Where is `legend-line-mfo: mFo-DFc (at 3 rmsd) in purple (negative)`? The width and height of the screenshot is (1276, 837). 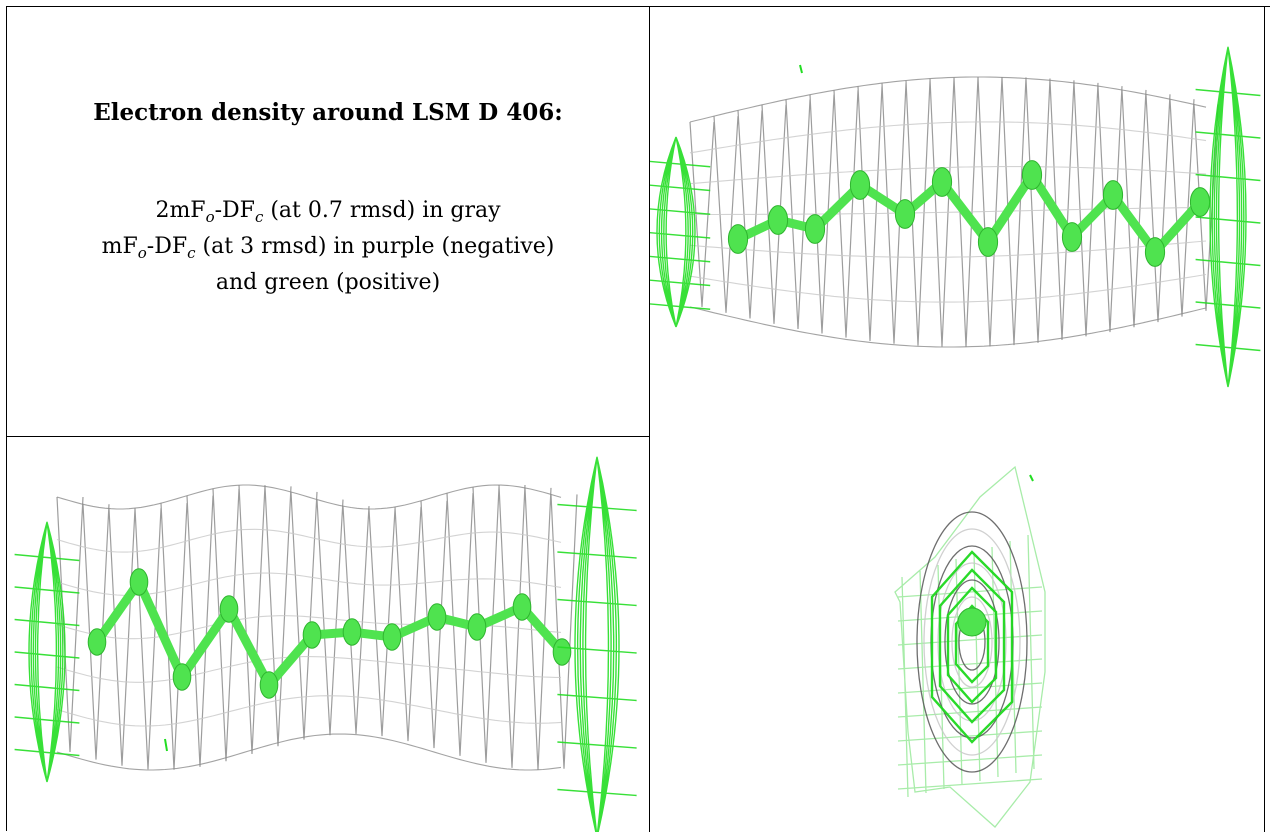 legend-line-mfo: mFo-DFc (at 3 rmsd) in purple (negative) is located at coordinates (328, 248).